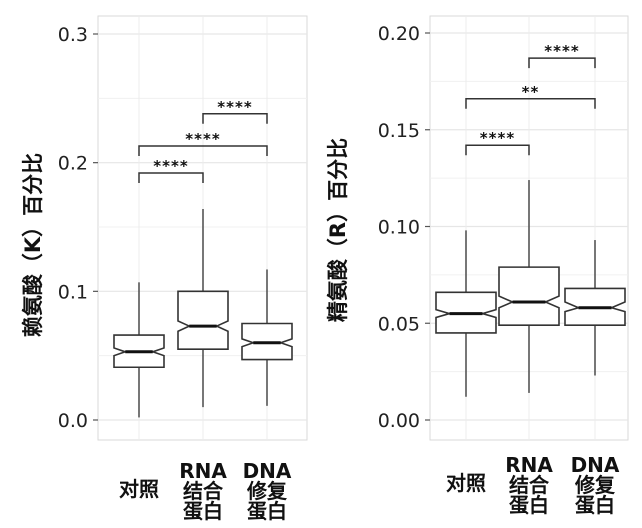  I want to click on y-tick-label: 0.0, so click(73, 421).